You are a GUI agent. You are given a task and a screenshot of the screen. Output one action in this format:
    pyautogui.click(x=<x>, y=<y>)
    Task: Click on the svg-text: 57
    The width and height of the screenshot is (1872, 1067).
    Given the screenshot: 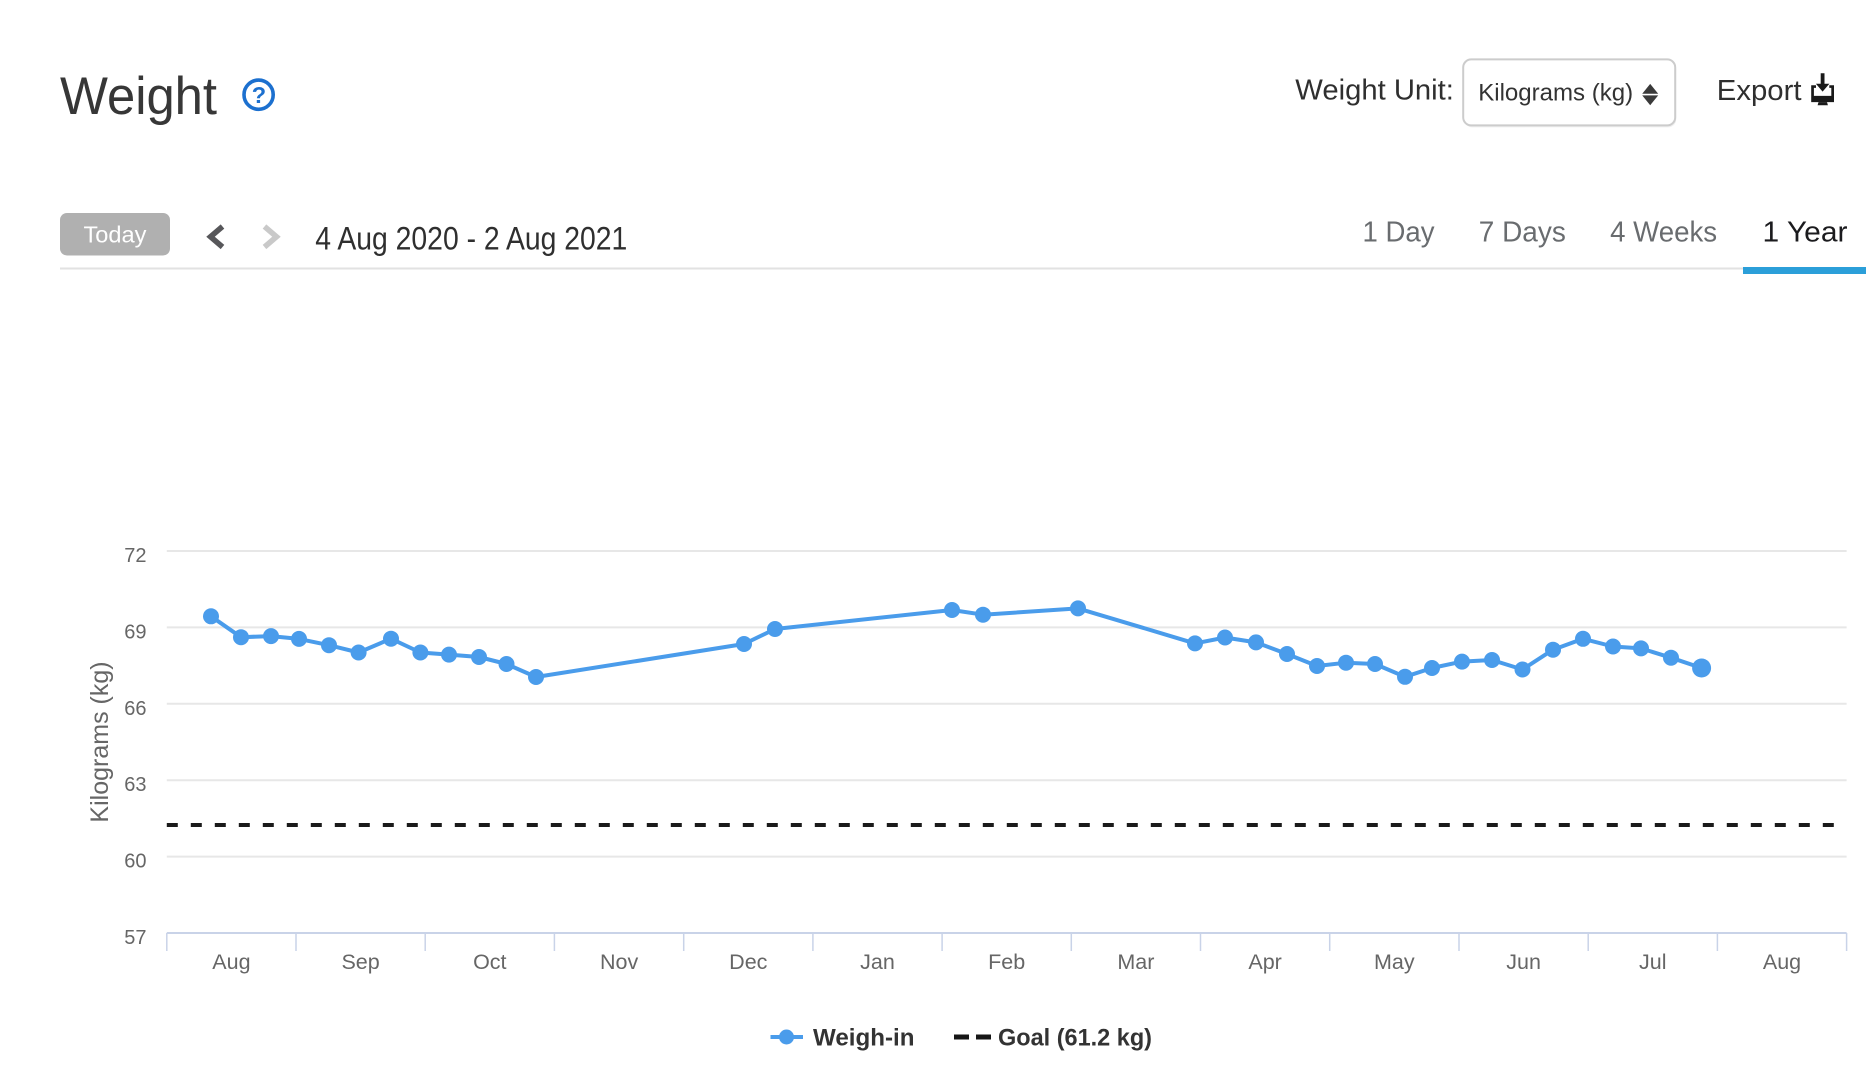 What is the action you would take?
    pyautogui.click(x=135, y=938)
    